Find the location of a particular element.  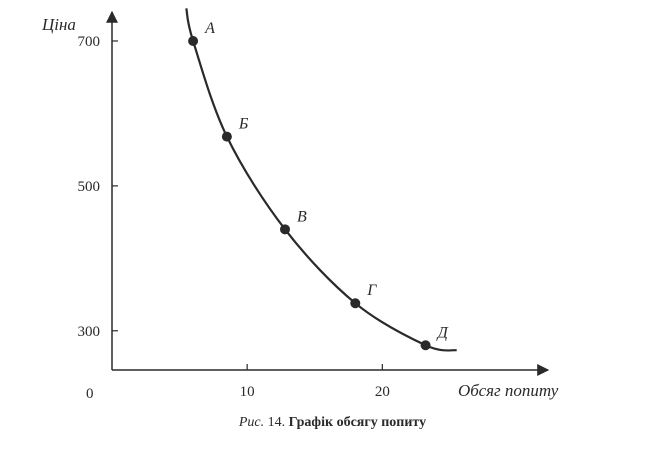

x-tick-label-0: 10 is located at coordinates (247, 392).